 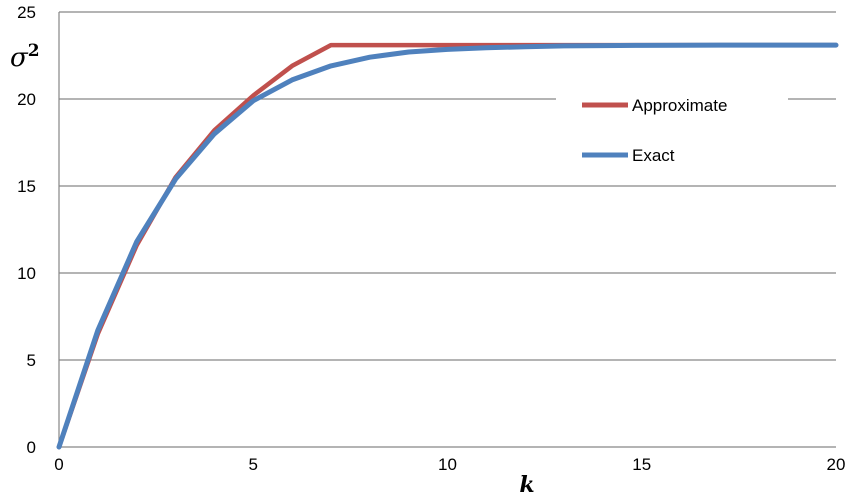 I want to click on x-tick-label: 10, so click(x=447, y=464).